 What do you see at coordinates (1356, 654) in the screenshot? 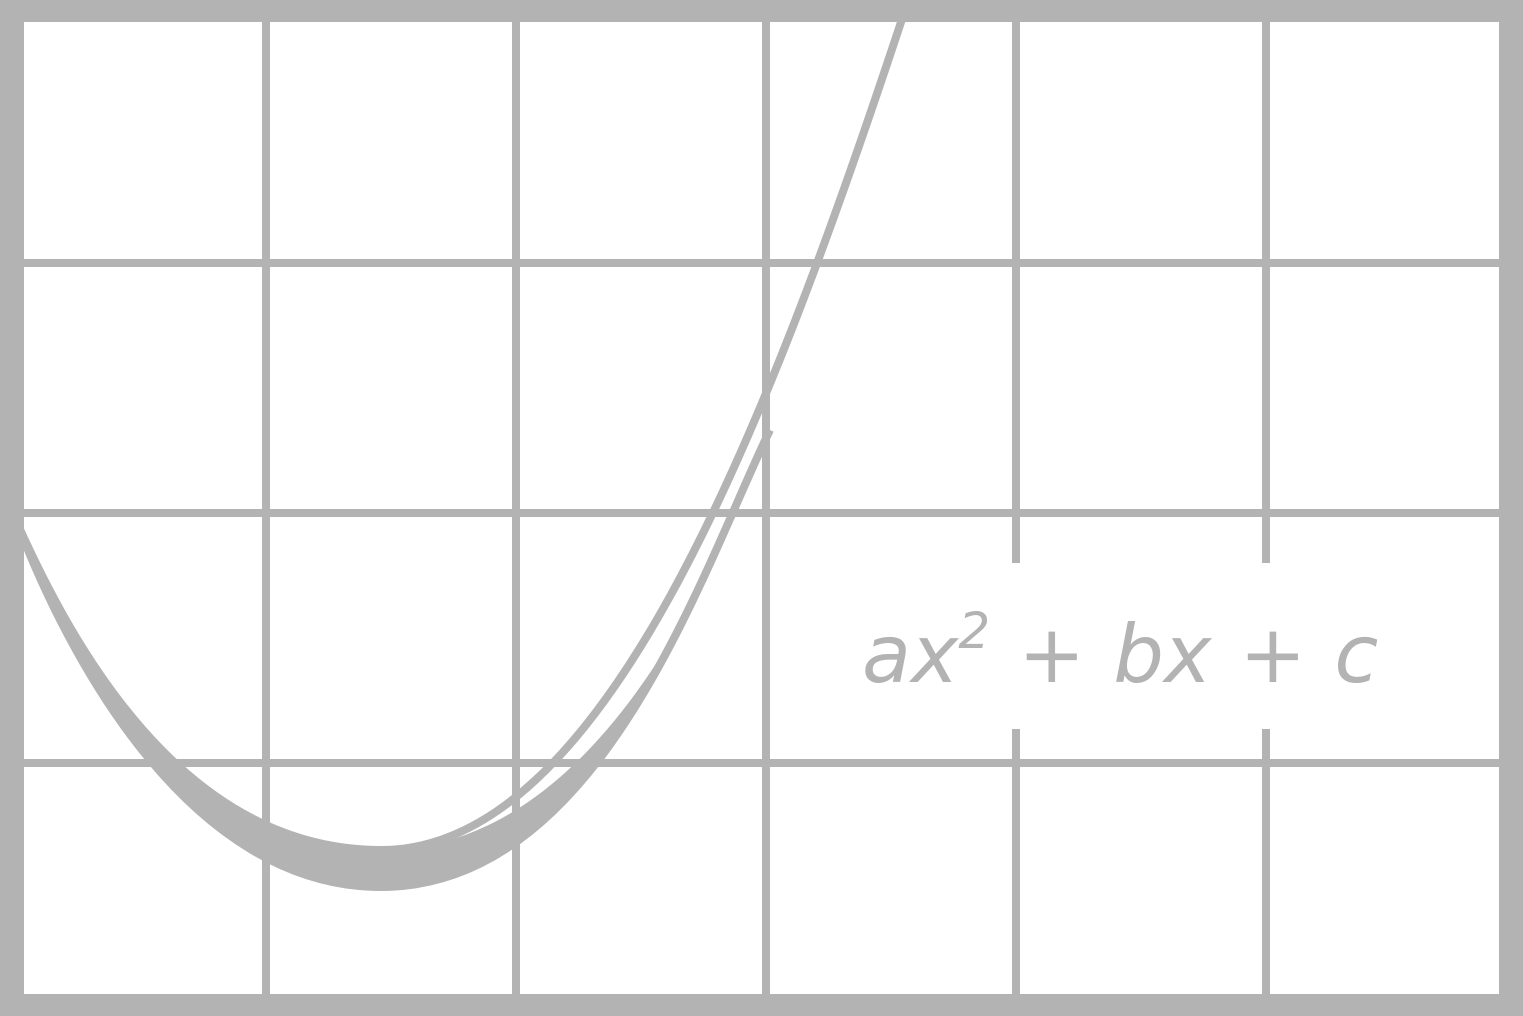
I see `formula-c: c` at bounding box center [1356, 654].